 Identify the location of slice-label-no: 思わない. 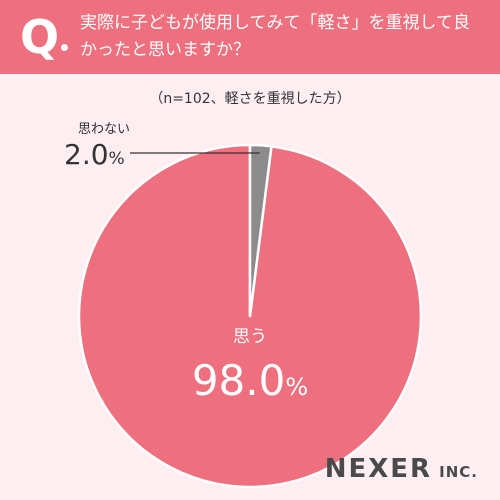
(104, 129).